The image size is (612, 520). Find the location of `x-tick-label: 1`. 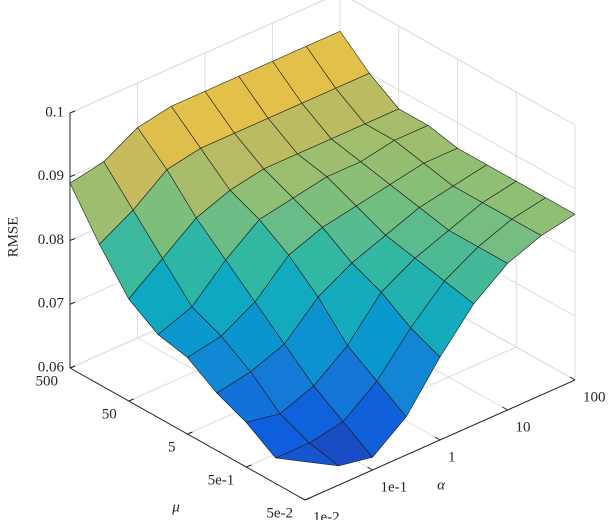

x-tick-label: 1 is located at coordinates (452, 457).